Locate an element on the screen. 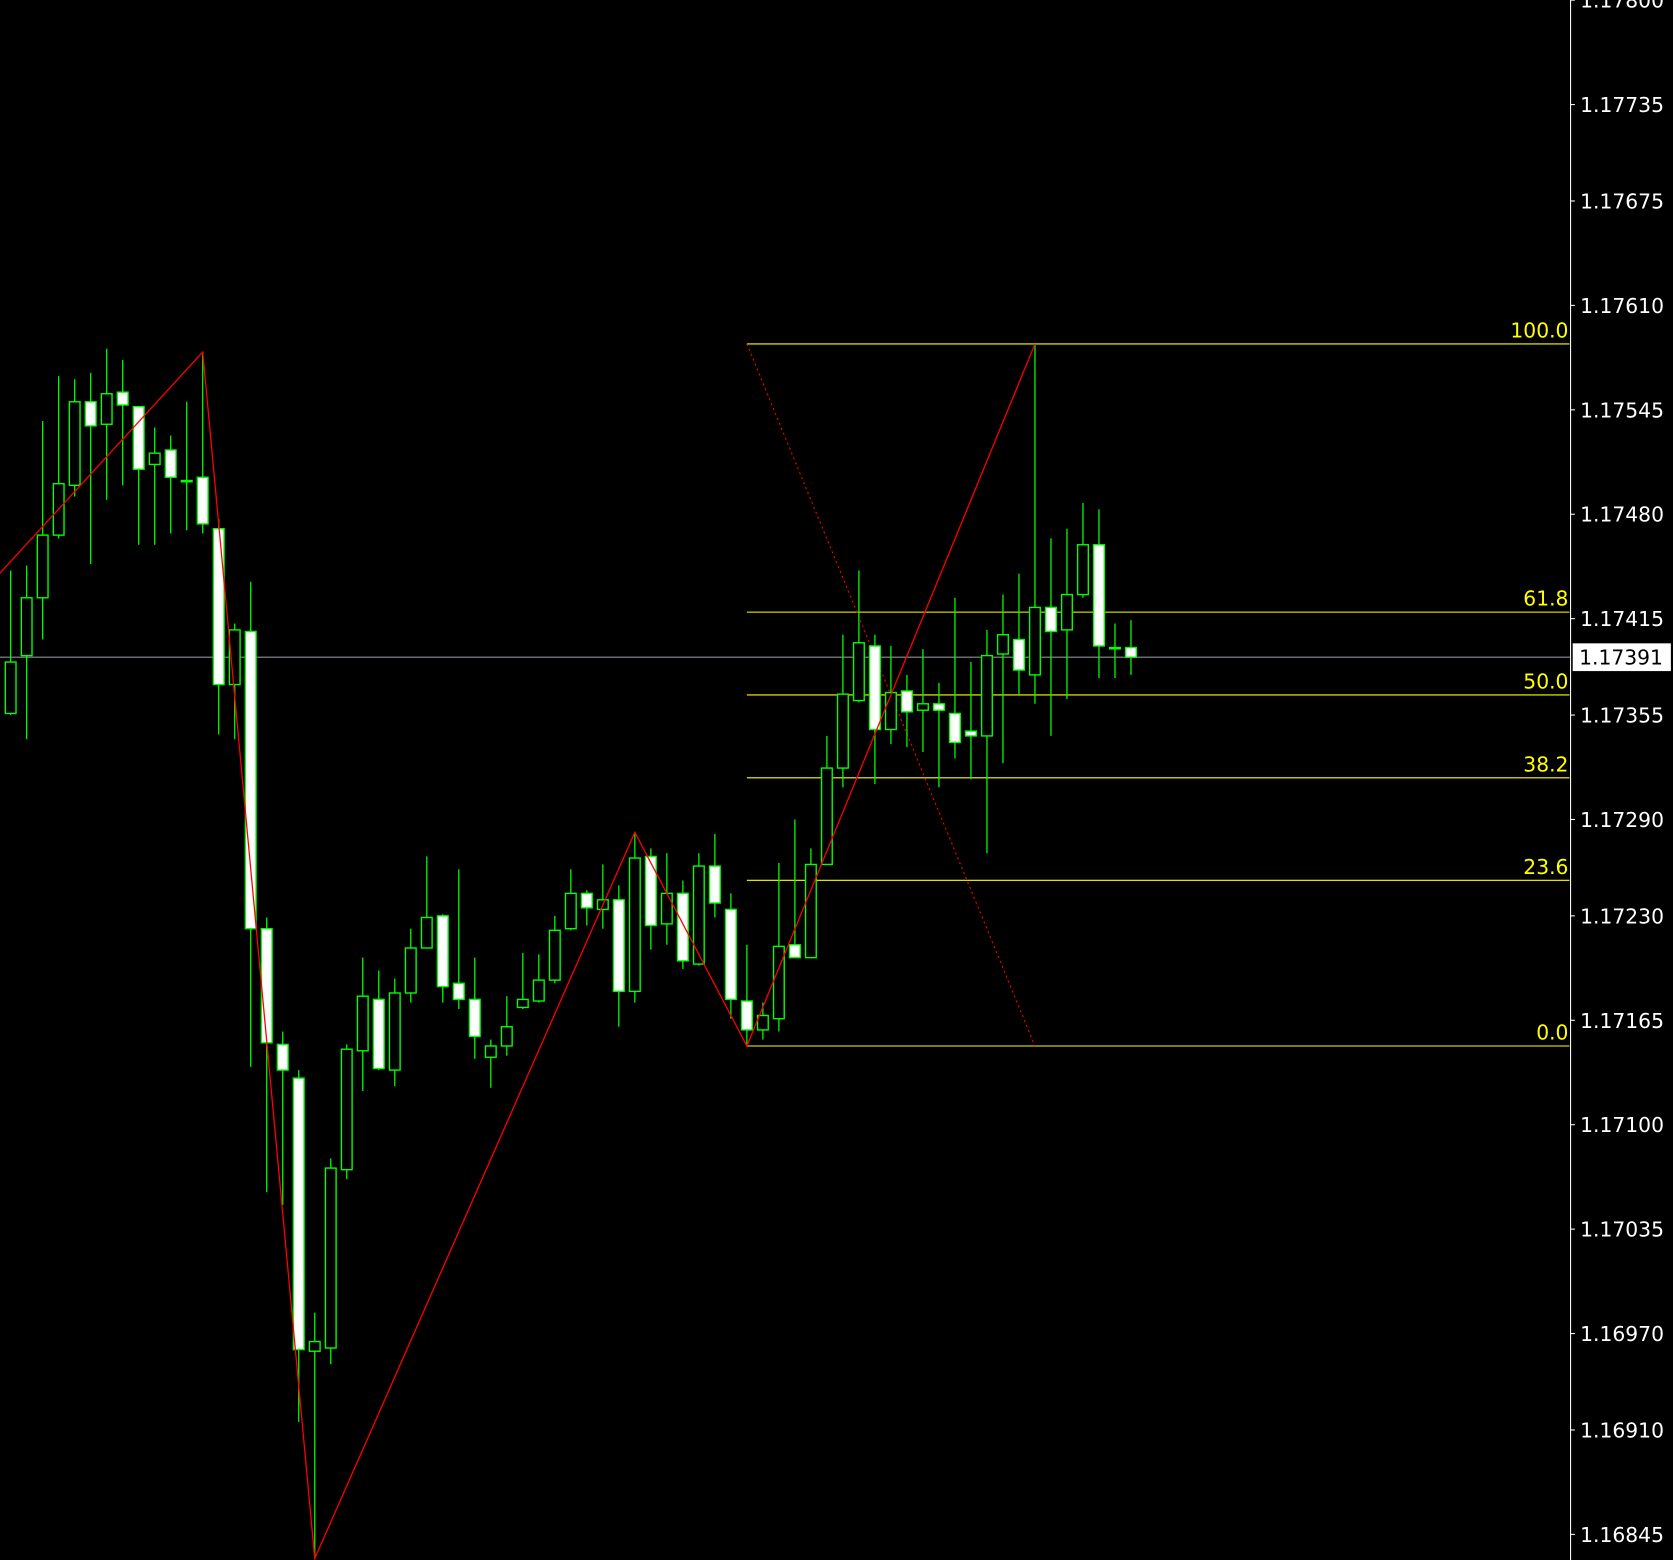 The height and width of the screenshot is (1560, 1673). axis-tick-label: 1.17035 is located at coordinates (1622, 1230).